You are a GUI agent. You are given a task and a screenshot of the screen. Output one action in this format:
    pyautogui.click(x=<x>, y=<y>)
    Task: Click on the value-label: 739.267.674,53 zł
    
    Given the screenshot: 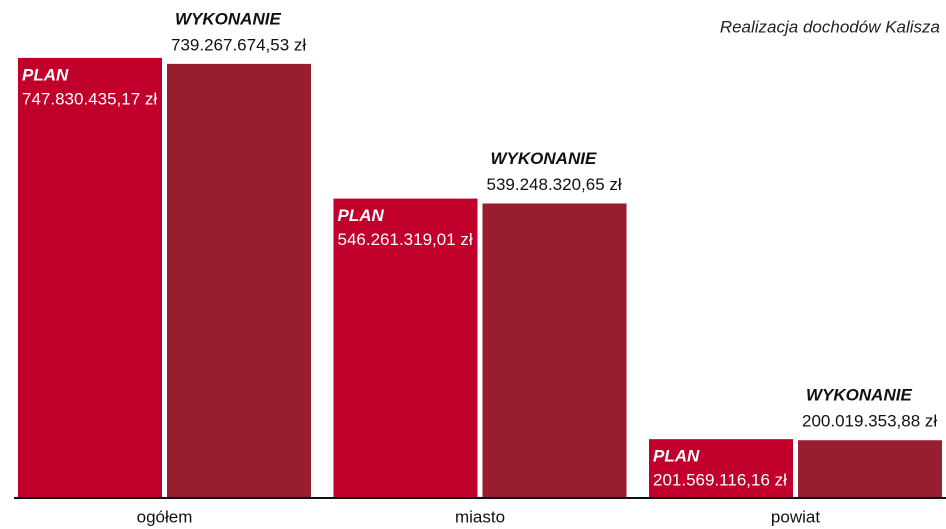 What is the action you would take?
    pyautogui.click(x=238, y=44)
    